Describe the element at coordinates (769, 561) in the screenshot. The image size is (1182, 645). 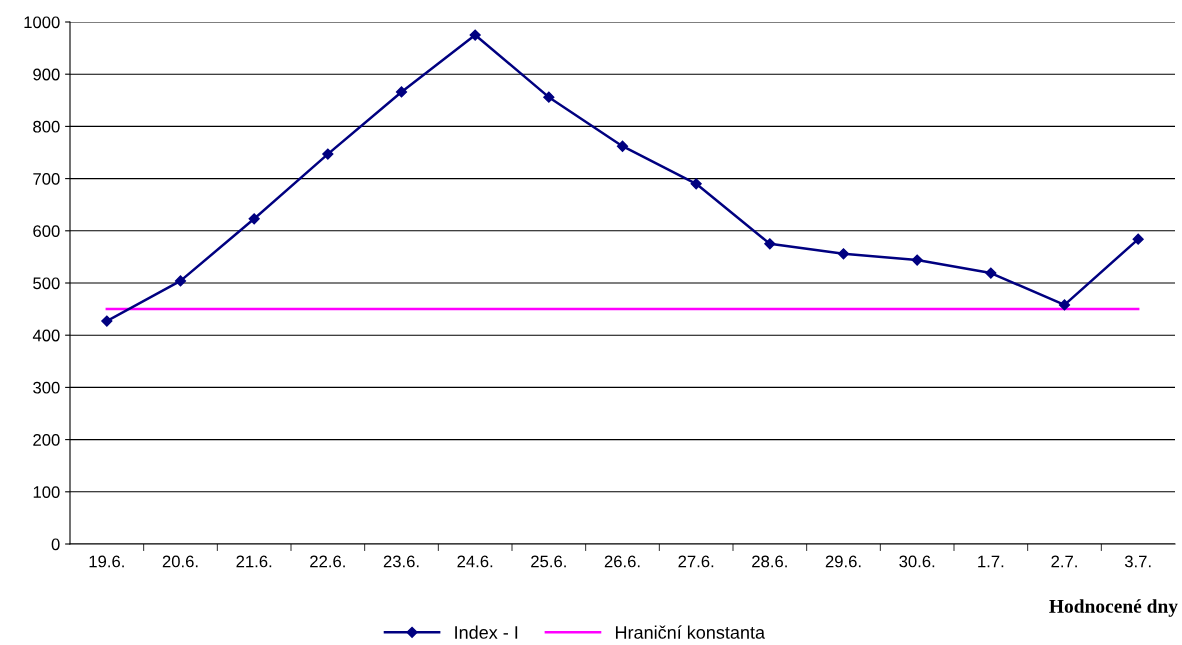
I see `x-tick-label: 28.6.` at that location.